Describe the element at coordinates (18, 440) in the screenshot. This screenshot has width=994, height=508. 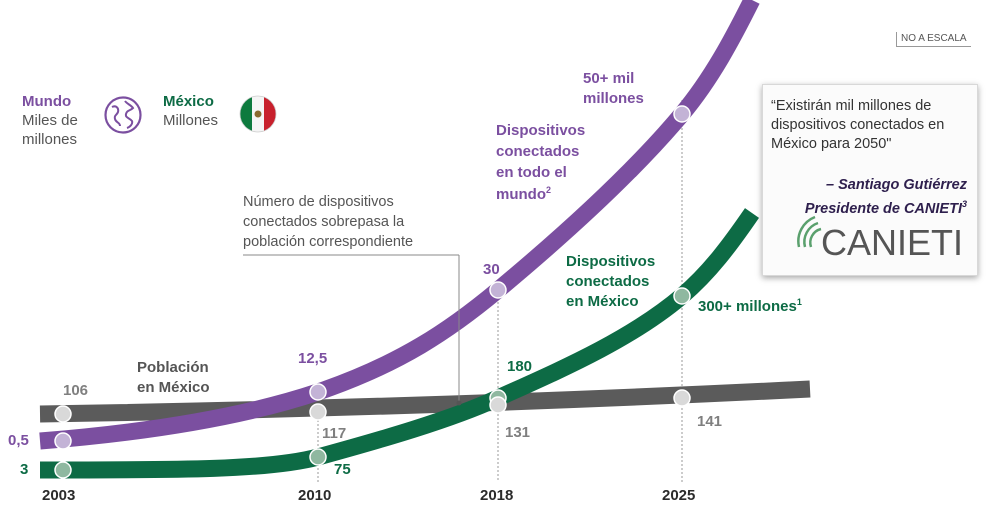
I see `world-label-2003: 0,5` at that location.